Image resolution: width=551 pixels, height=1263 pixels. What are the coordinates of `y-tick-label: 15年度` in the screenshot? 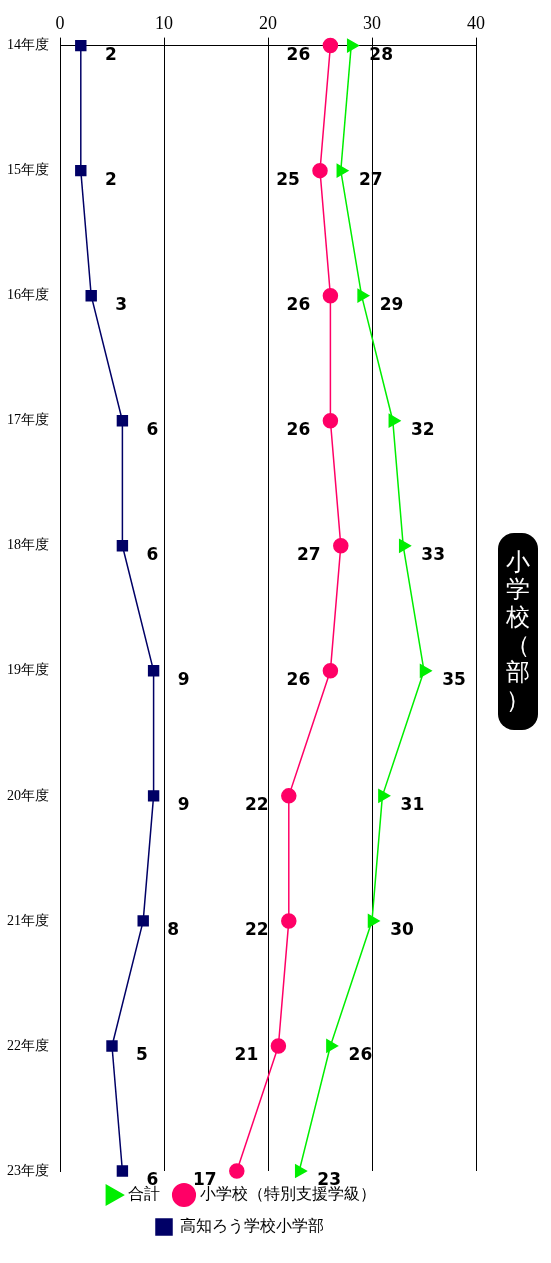 It's located at (28, 170).